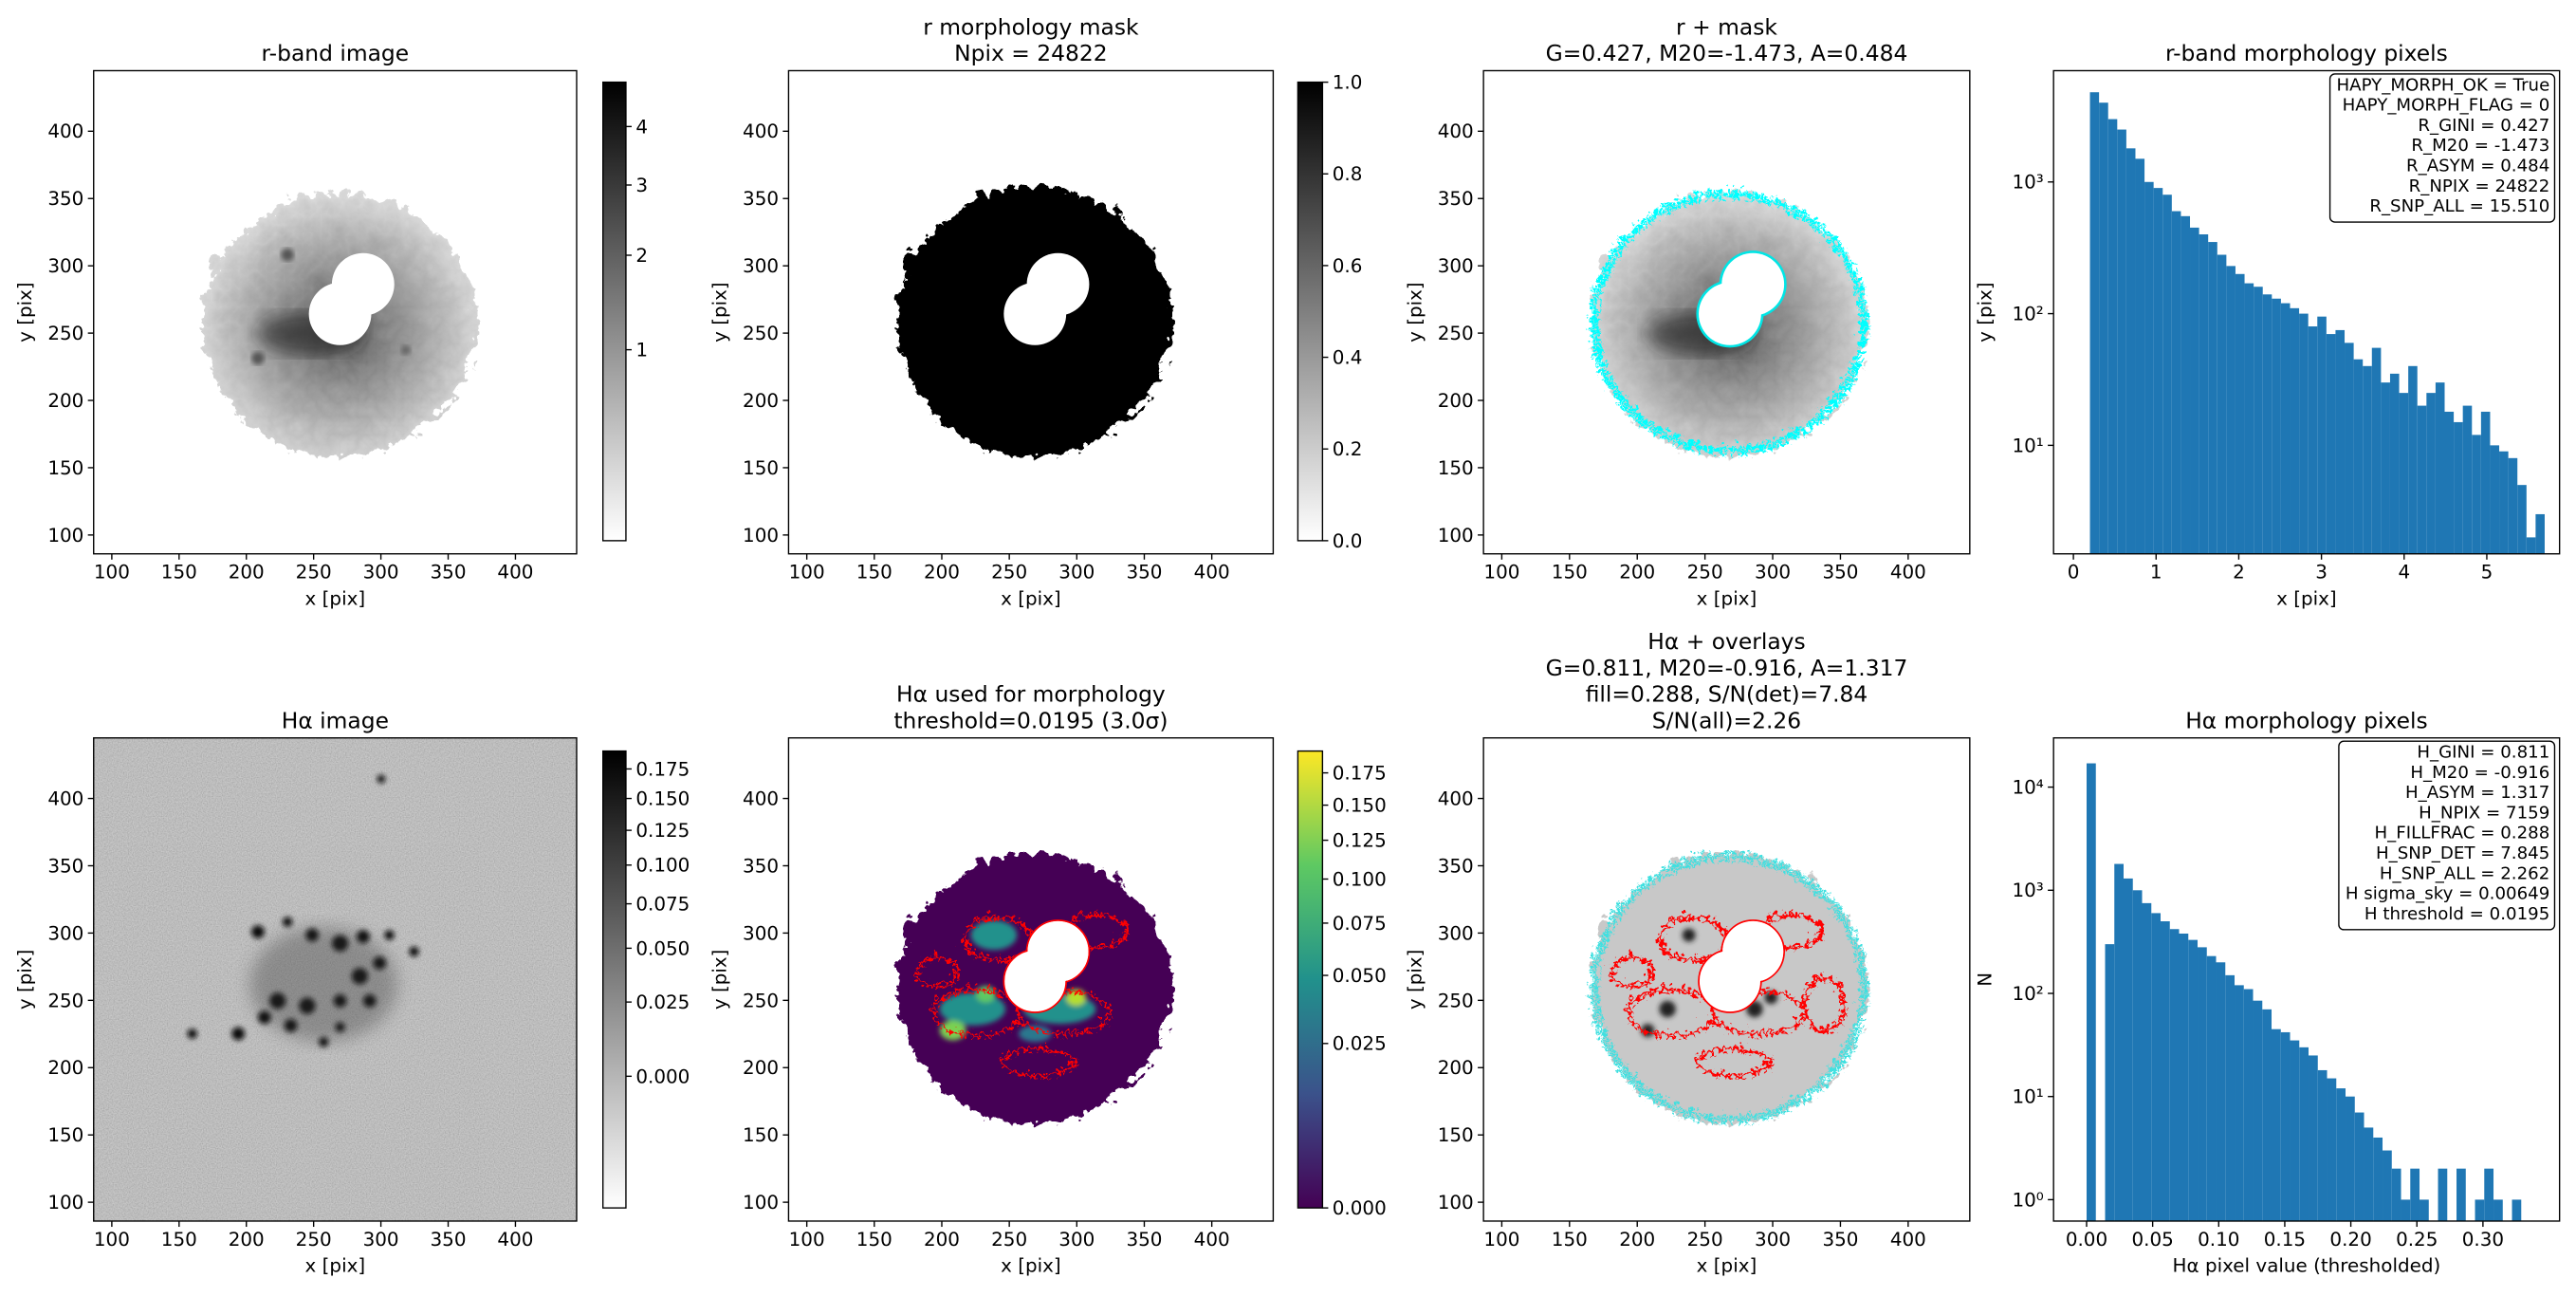 This screenshot has height=1297, width=2576. What do you see at coordinates (2086, 1240) in the screenshot?
I see `x-tick-label: 0.00` at bounding box center [2086, 1240].